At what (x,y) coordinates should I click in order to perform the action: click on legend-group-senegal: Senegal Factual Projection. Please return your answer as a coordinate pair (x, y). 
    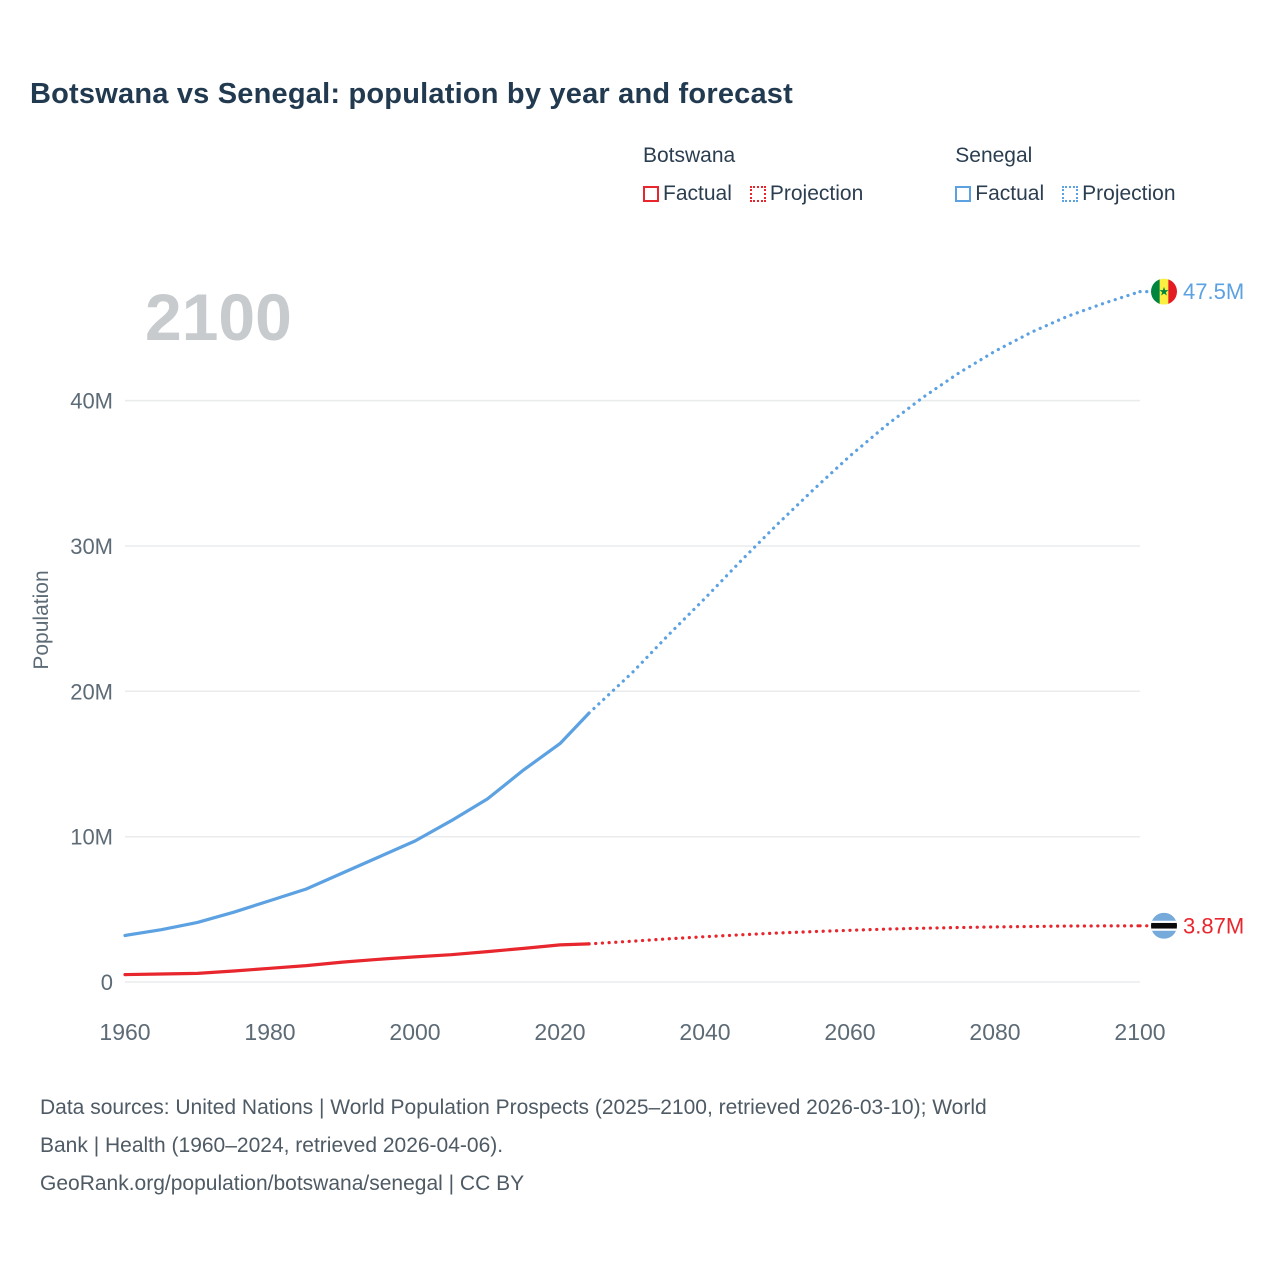
    Looking at the image, I should click on (1065, 175).